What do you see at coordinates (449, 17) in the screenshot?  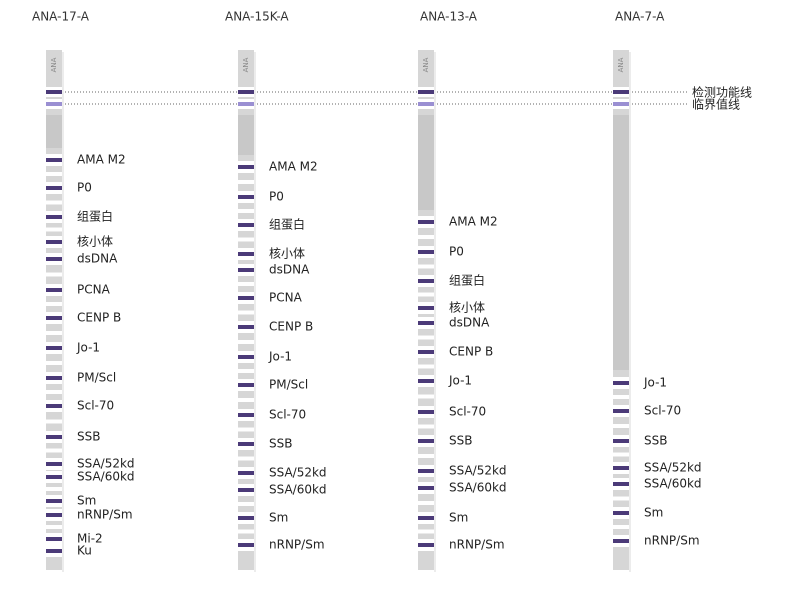 I see `strip-title: ANA-13-A` at bounding box center [449, 17].